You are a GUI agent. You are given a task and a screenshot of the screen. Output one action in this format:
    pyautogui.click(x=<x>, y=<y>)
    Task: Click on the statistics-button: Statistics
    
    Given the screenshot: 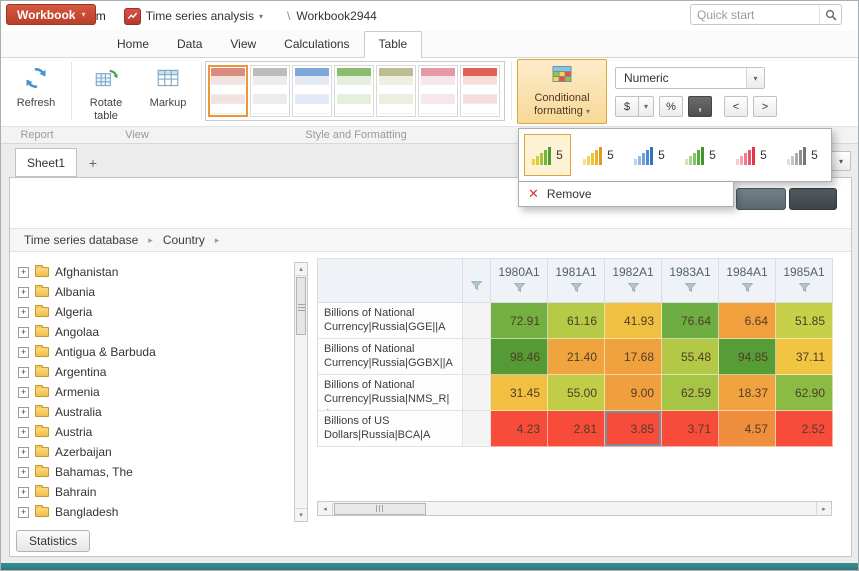 What is the action you would take?
    pyautogui.click(x=53, y=541)
    